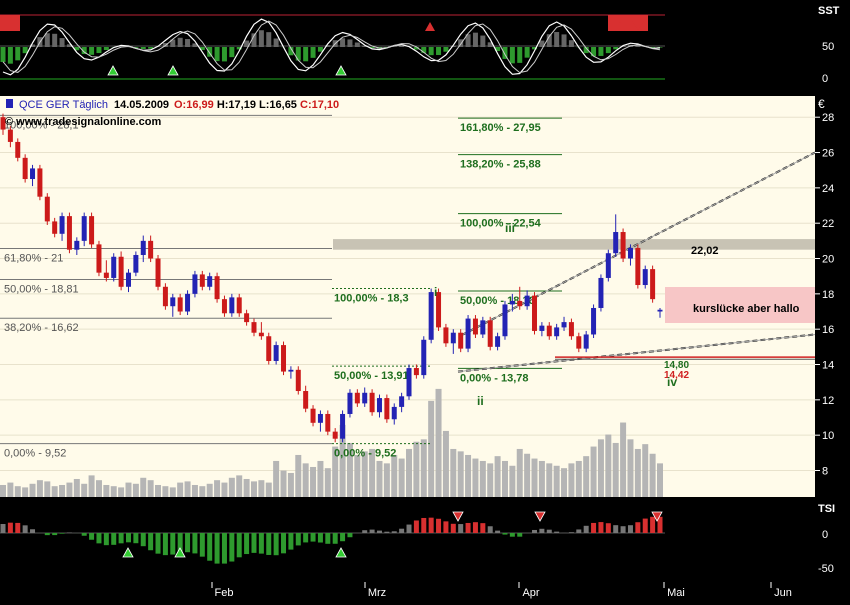  What do you see at coordinates (494, 378) in the screenshot?
I see `fib-label: 0,00% - 13,78` at bounding box center [494, 378].